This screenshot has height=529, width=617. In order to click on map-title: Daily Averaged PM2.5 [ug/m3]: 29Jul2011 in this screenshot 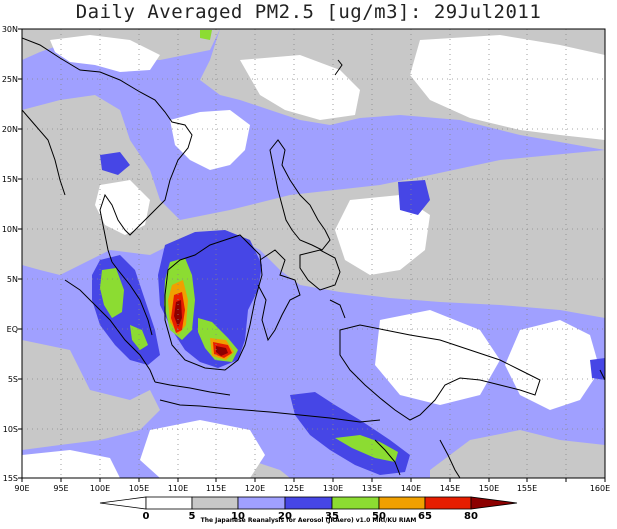, I will do `click(308, 12)`.